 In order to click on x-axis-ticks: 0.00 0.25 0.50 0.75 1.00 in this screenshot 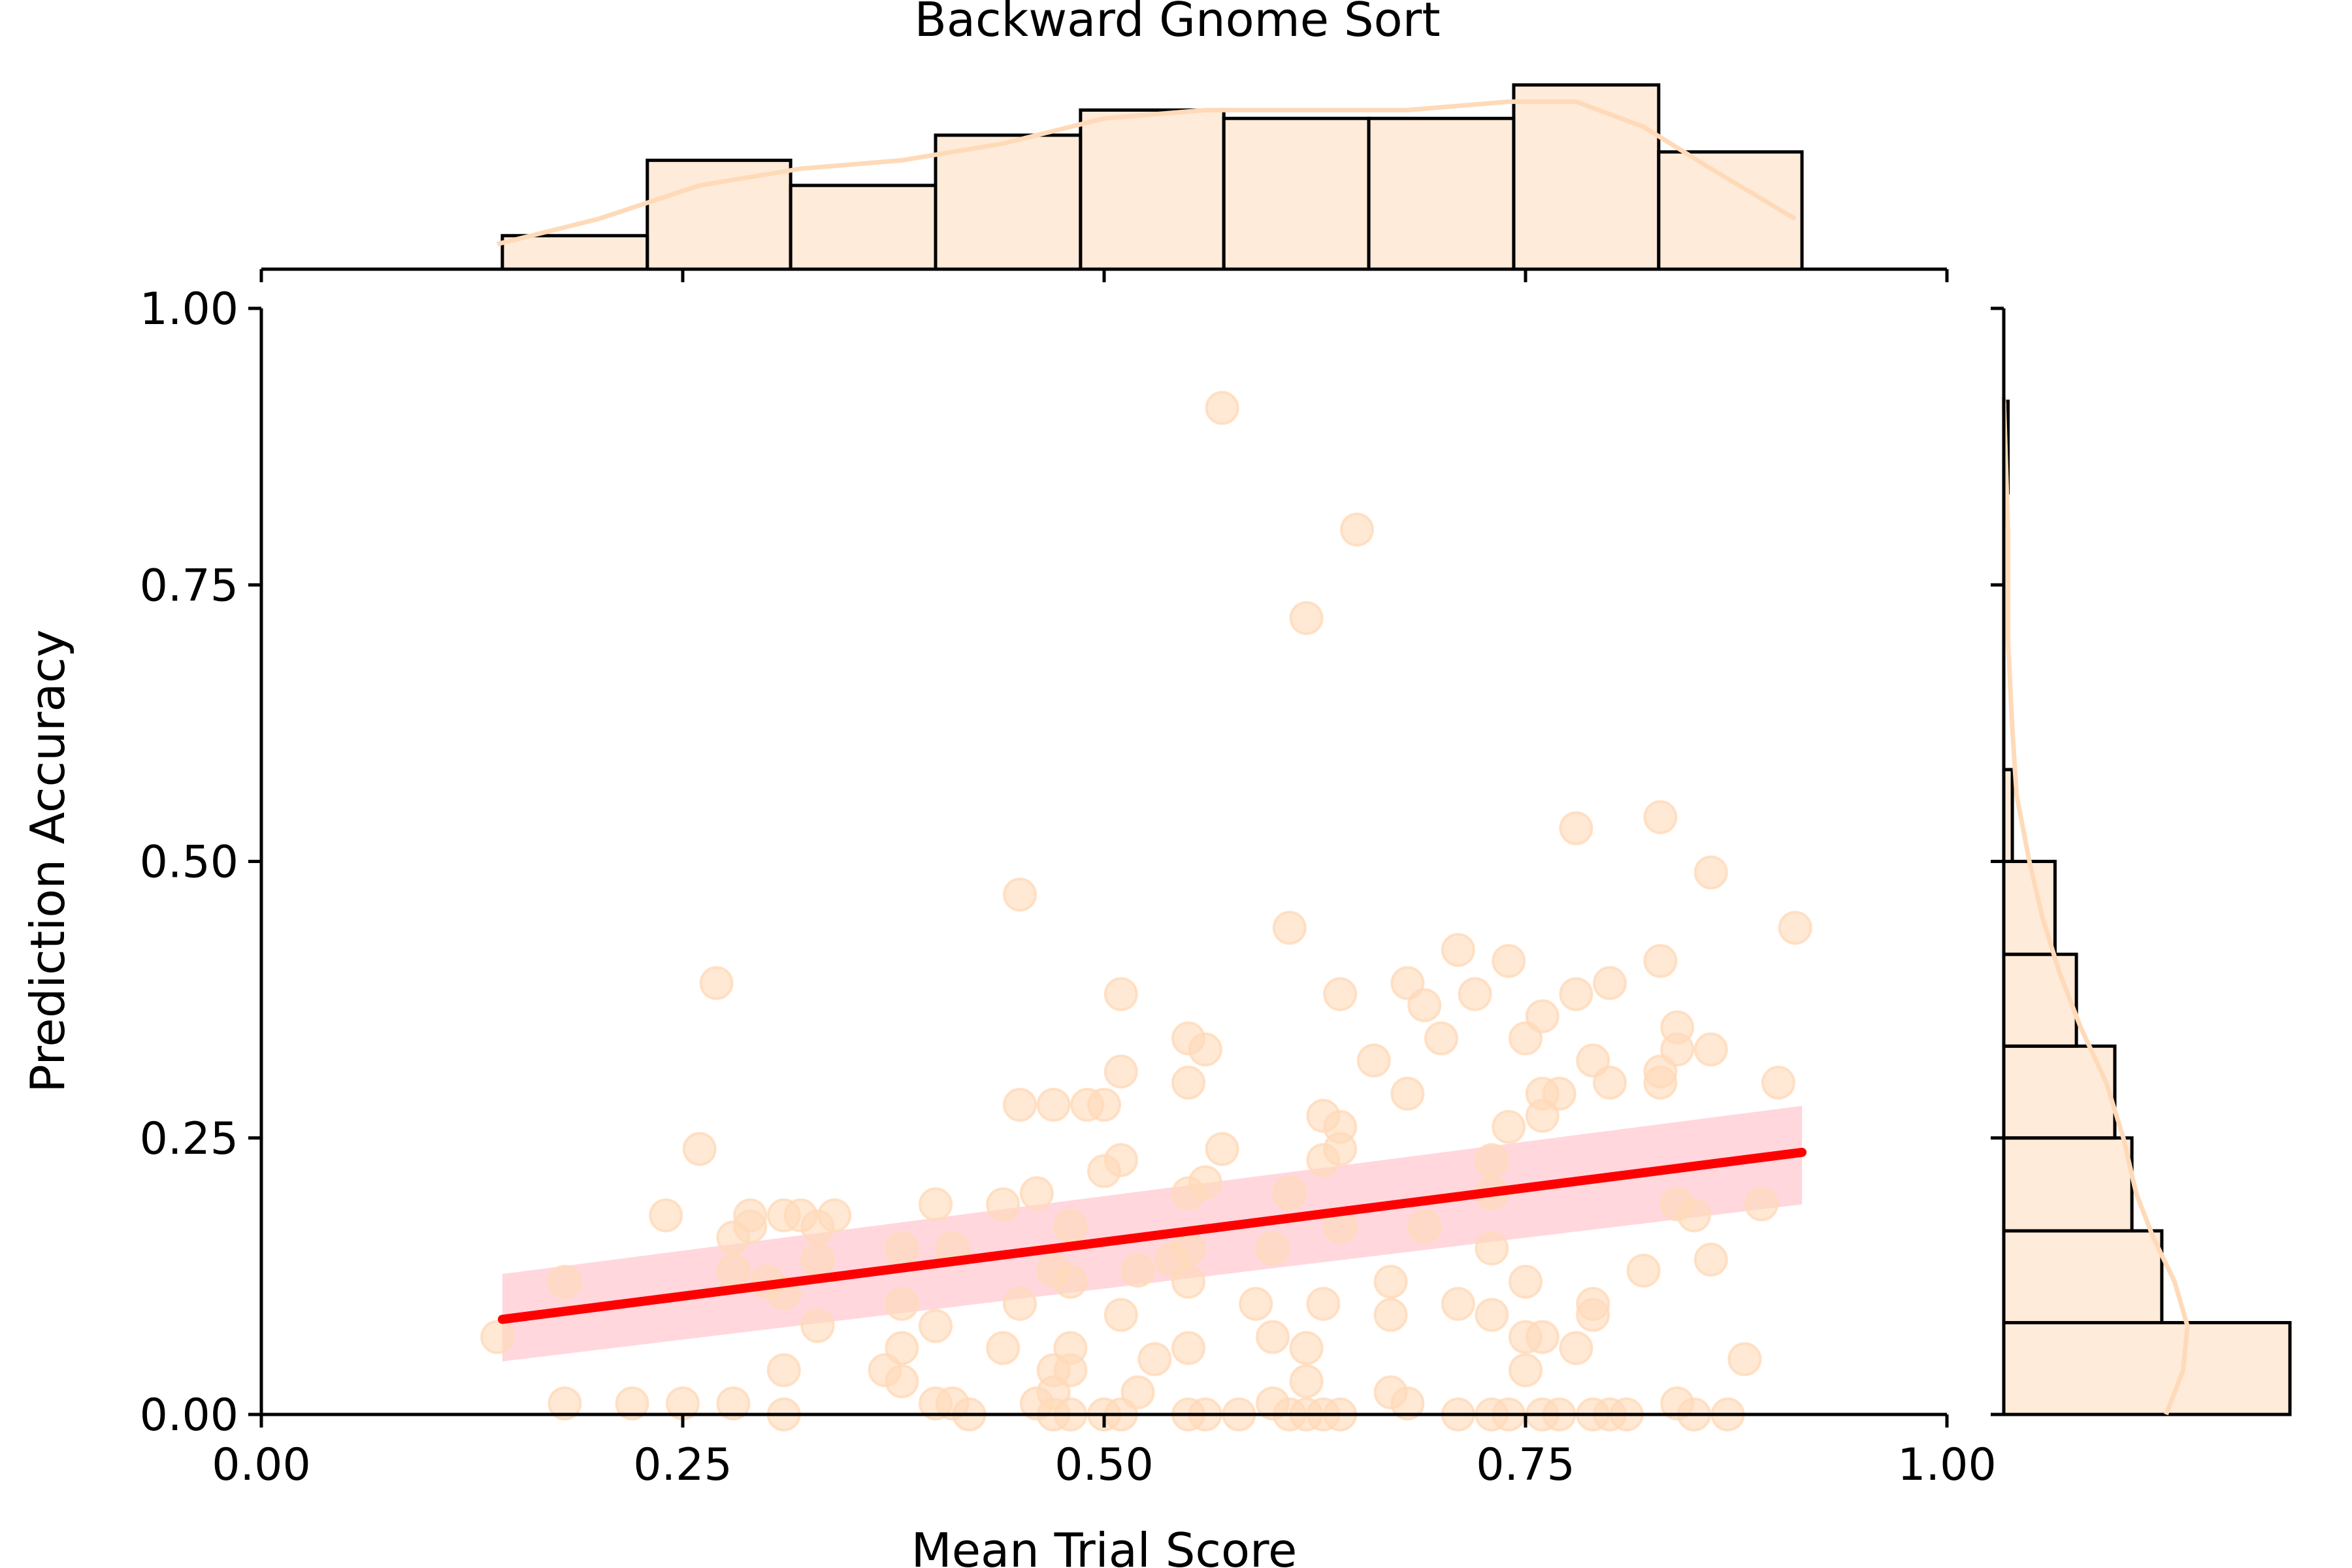, I will do `click(1104, 1452)`.